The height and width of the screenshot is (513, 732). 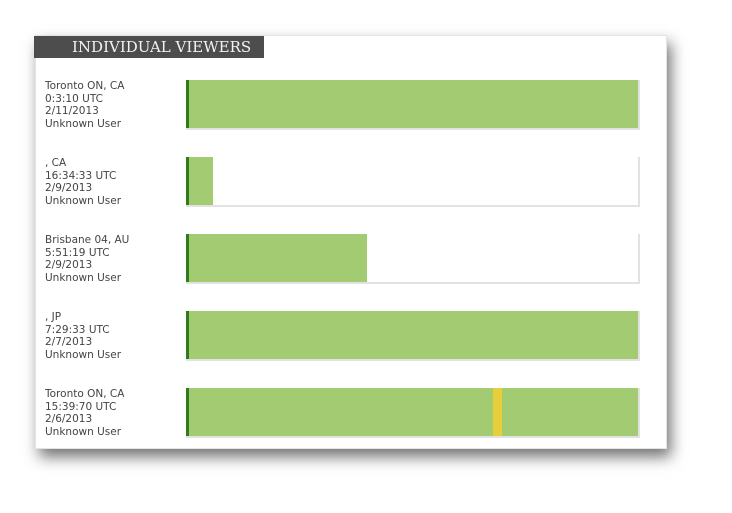 I want to click on viewer-location: , CA, so click(x=56, y=163).